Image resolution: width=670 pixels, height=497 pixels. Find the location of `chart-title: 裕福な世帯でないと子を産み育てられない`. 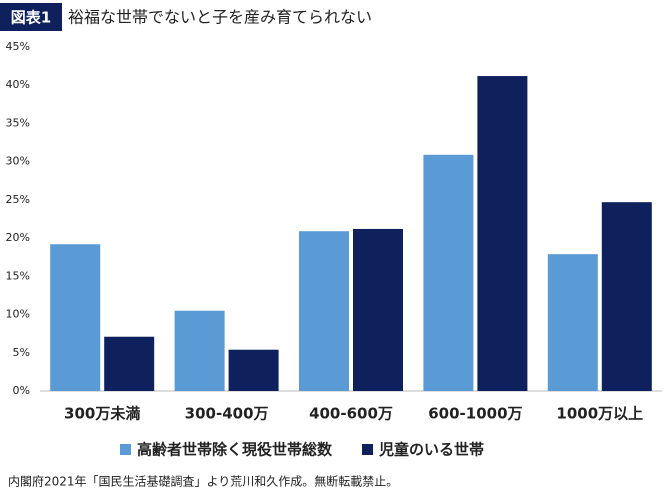

chart-title: 裕福な世帯でないと子を産み育てられない is located at coordinates (220, 17).